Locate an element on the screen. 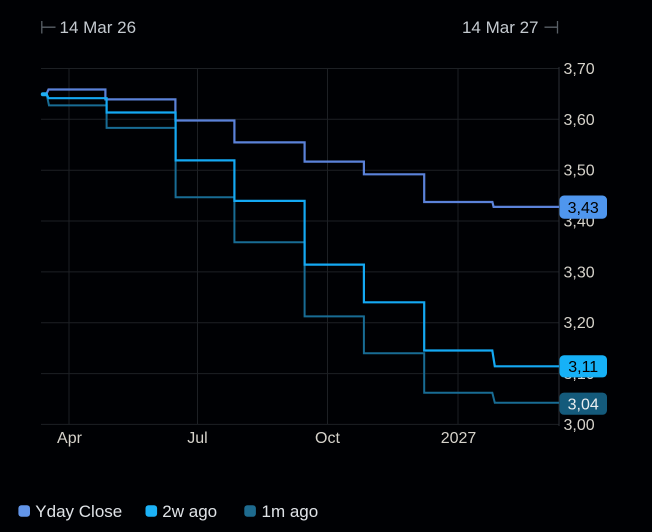  svg-text: 2027 is located at coordinates (459, 438).